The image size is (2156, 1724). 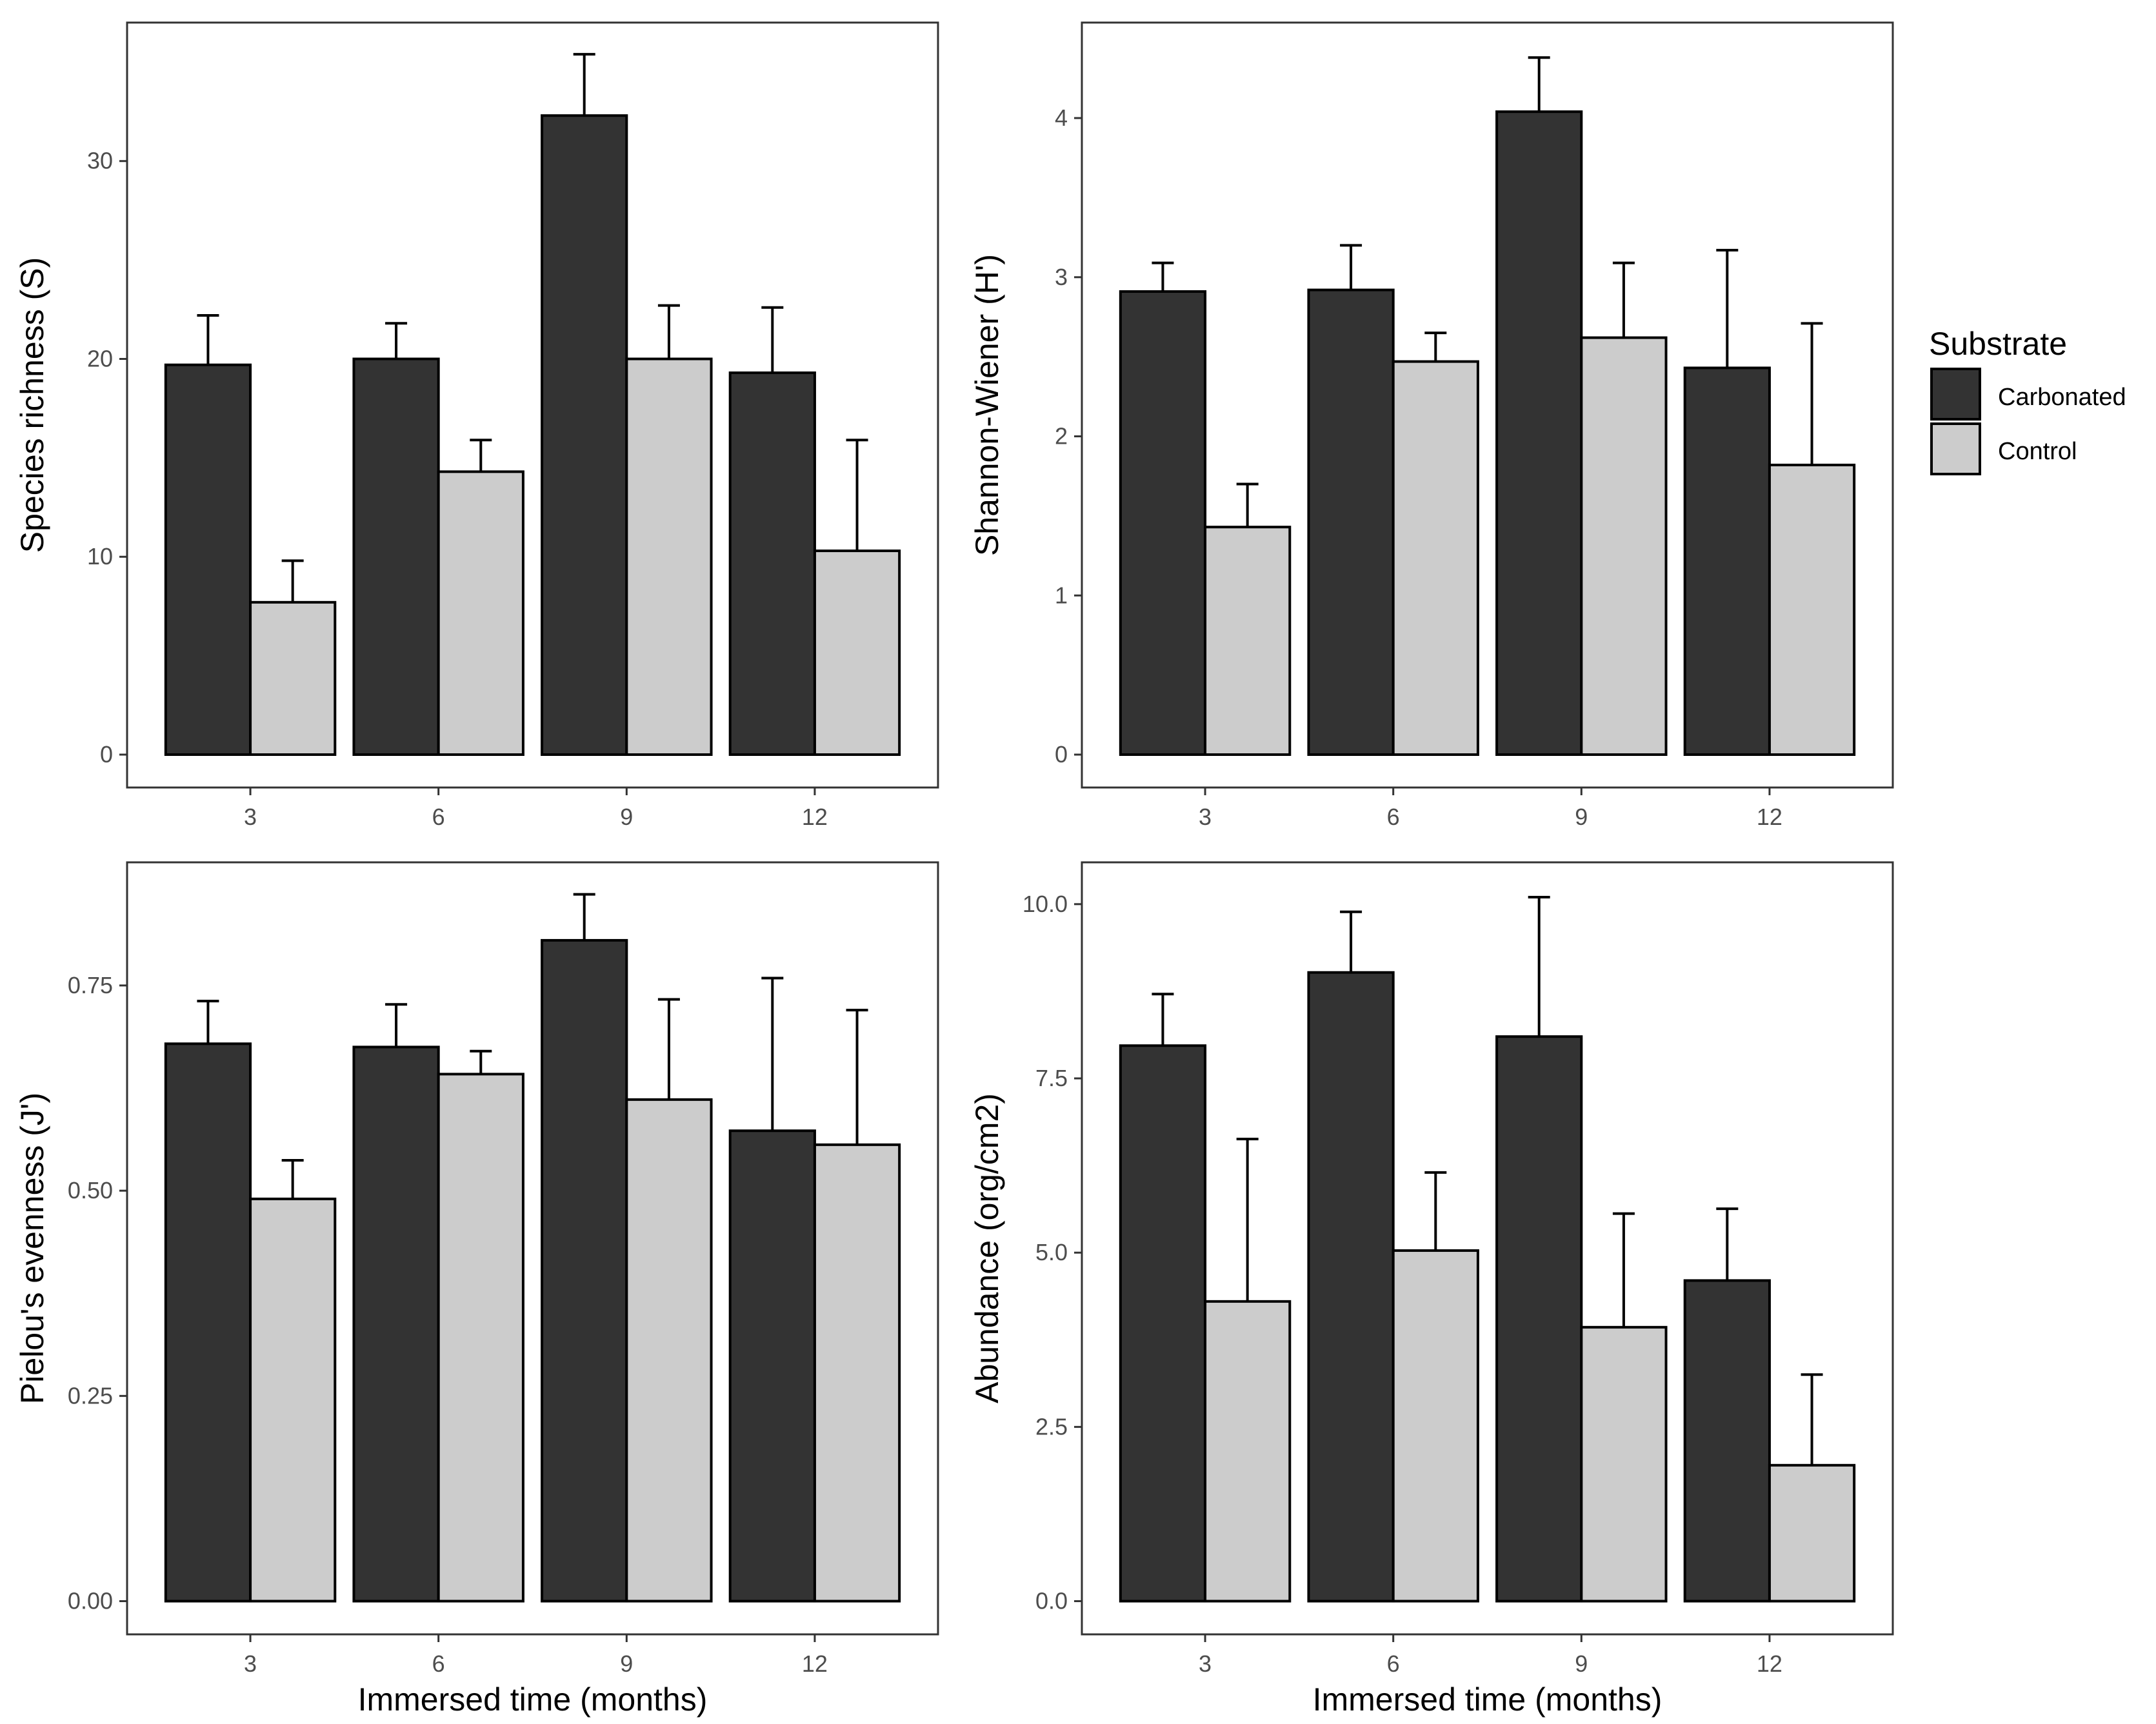 What do you see at coordinates (91, 1395) in the screenshot?
I see `y-tick-label: 0.25` at bounding box center [91, 1395].